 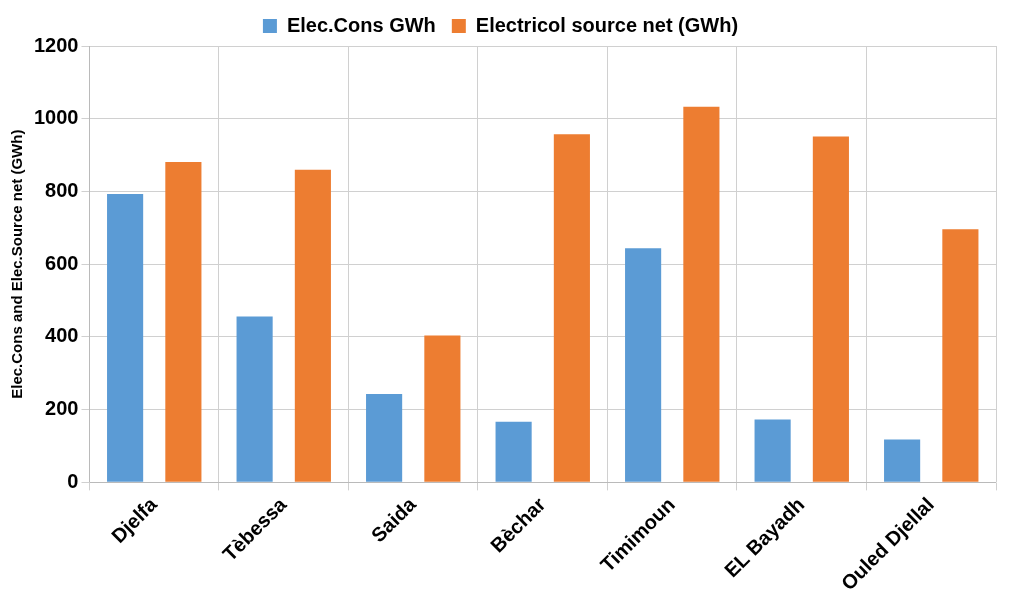 What do you see at coordinates (62, 262) in the screenshot?
I see `y-tick-label: 600` at bounding box center [62, 262].